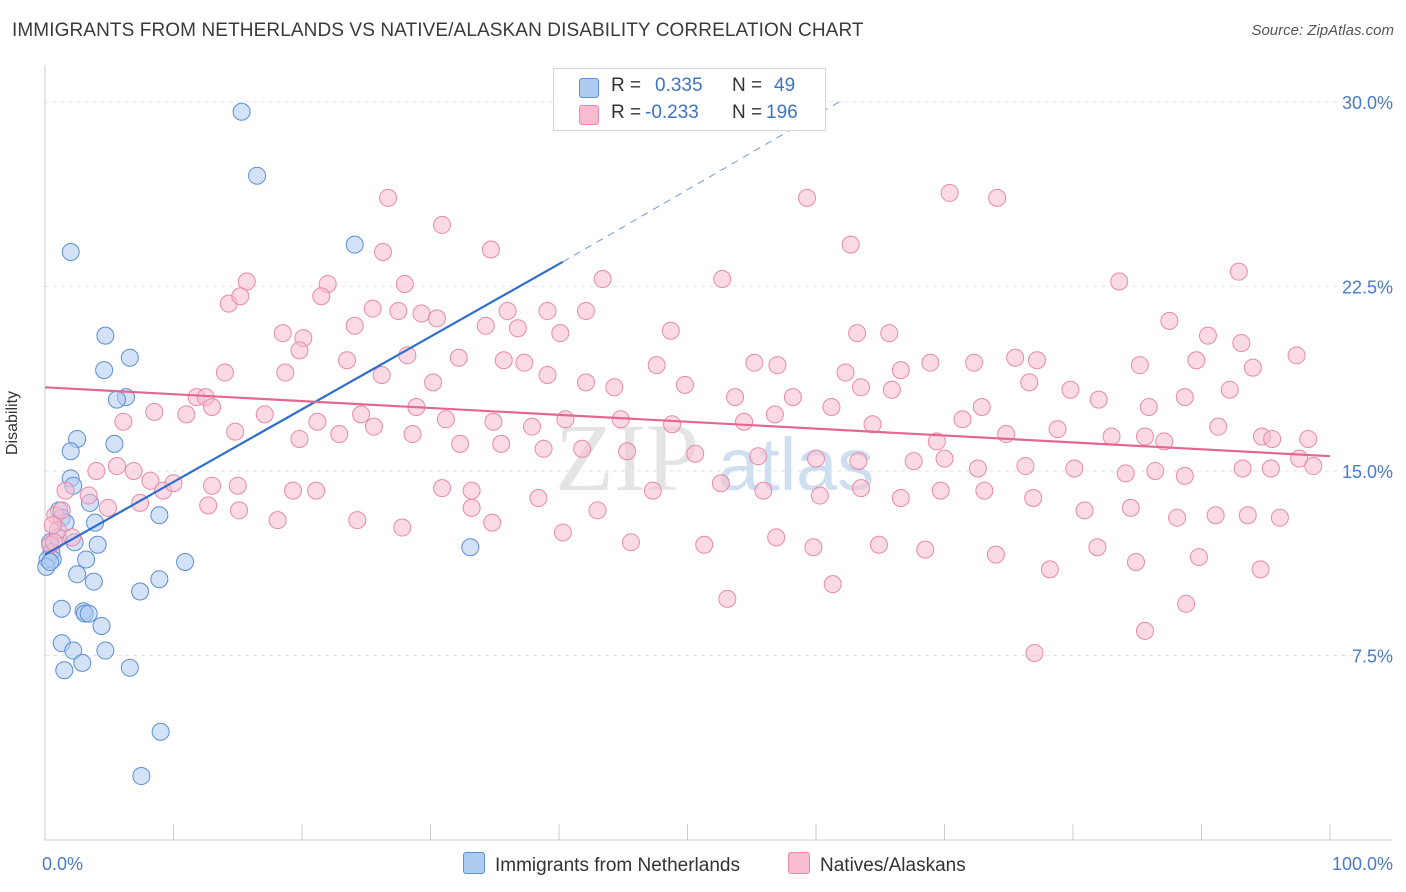 The width and height of the screenshot is (1406, 892). Describe the element at coordinates (1322, 30) in the screenshot. I see `source-label: Source: ZipAtlas.com` at that location.